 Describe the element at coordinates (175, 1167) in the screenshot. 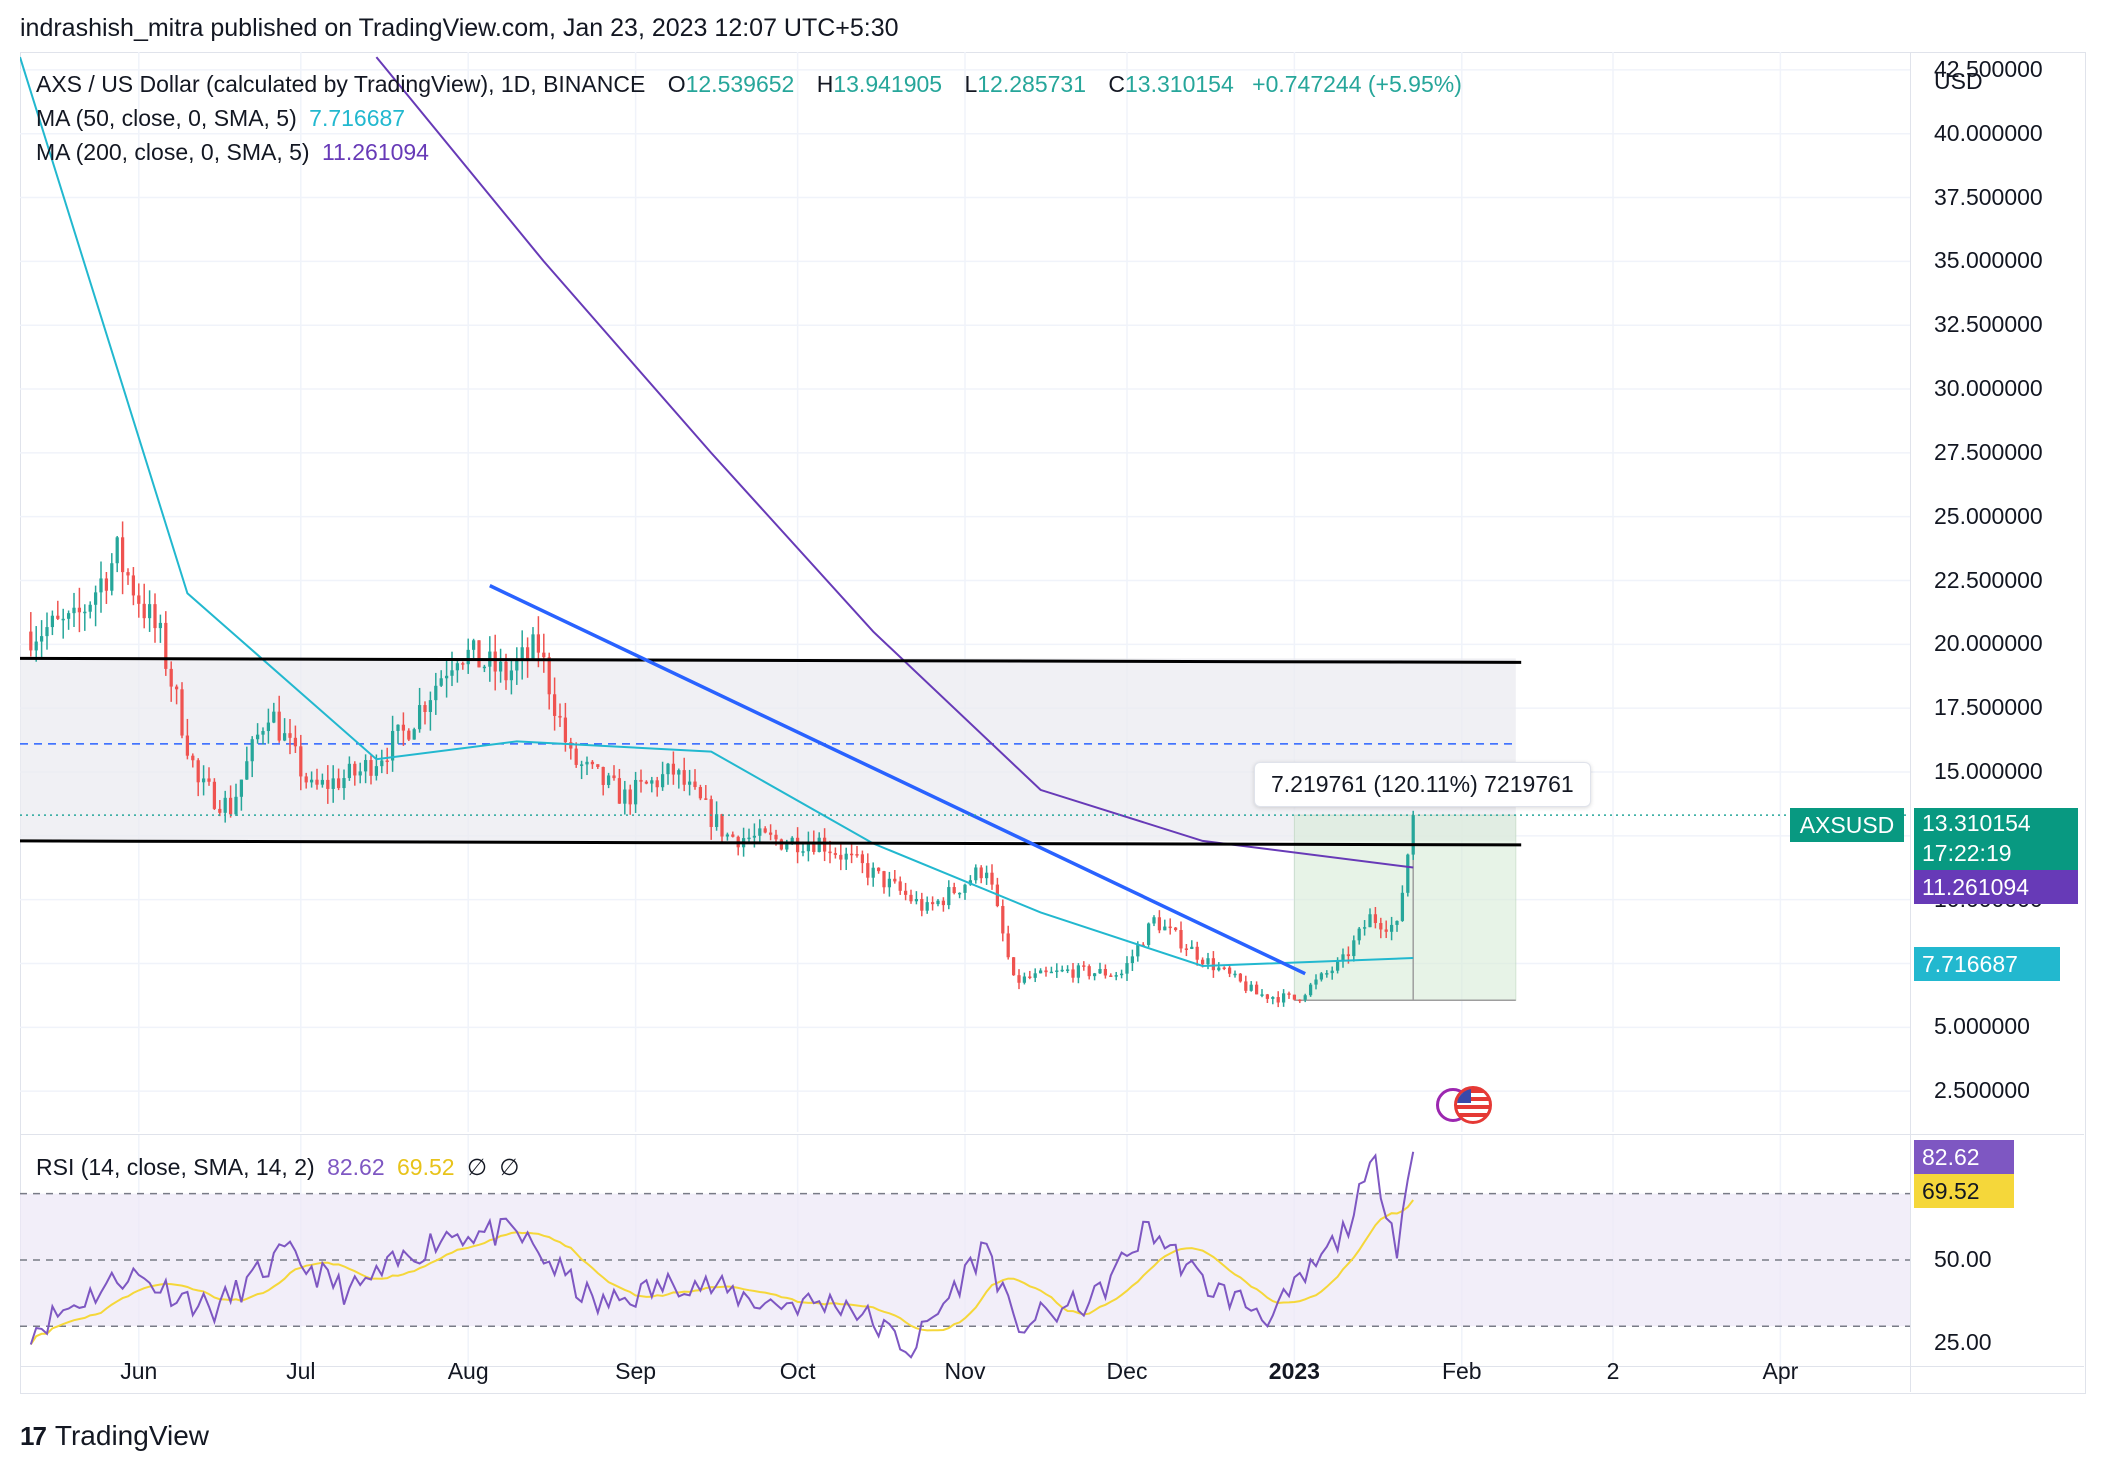

I see `rsi-label: RSI (14, close, SMA, 14, 2)` at that location.